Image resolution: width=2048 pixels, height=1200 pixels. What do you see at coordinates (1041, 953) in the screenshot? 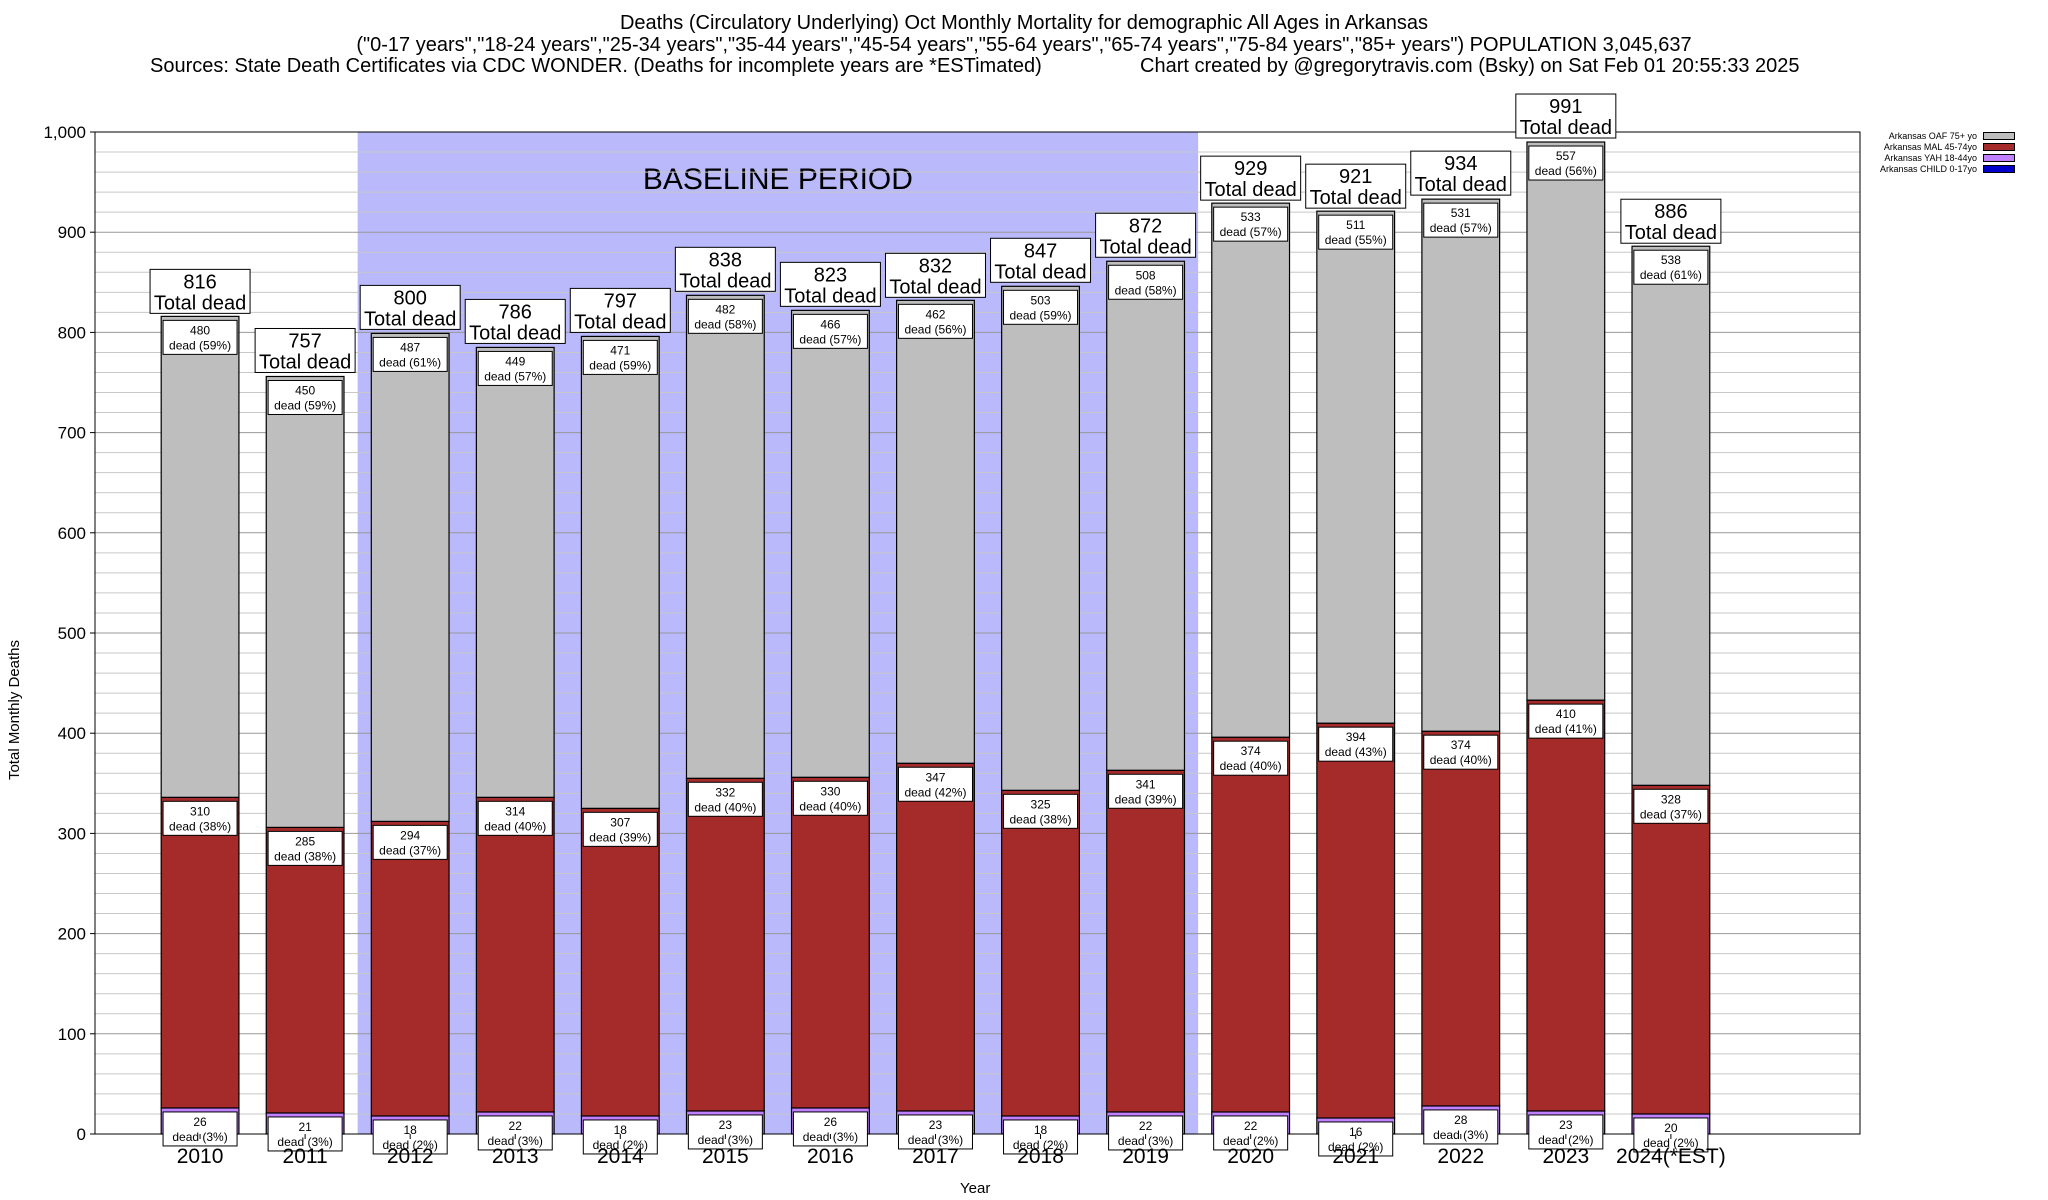
I see `bar-segment-2018` at bounding box center [1041, 953].